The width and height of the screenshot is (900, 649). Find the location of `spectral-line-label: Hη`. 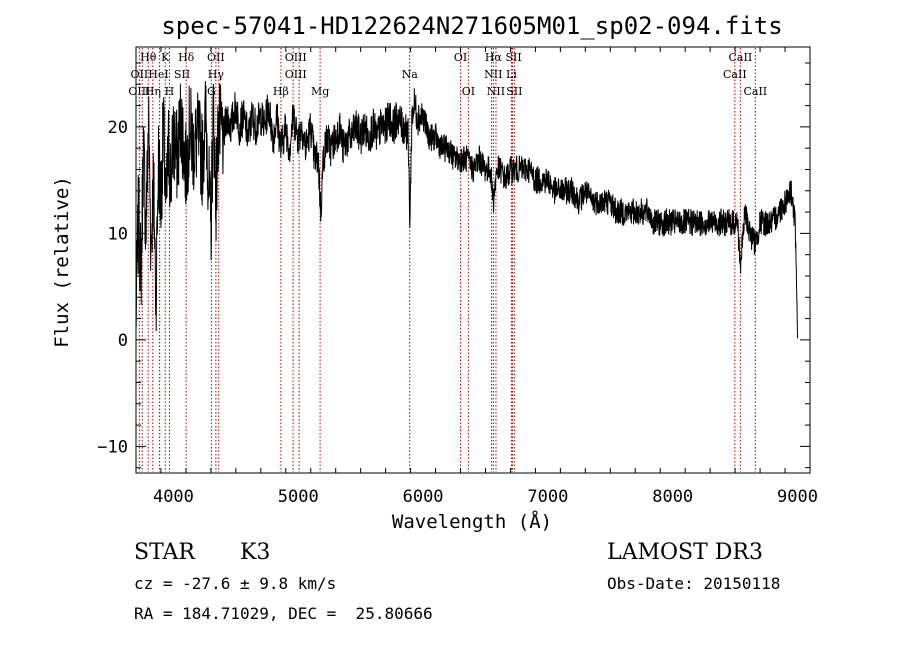

spectral-line-label: Hη is located at coordinates (153, 91).